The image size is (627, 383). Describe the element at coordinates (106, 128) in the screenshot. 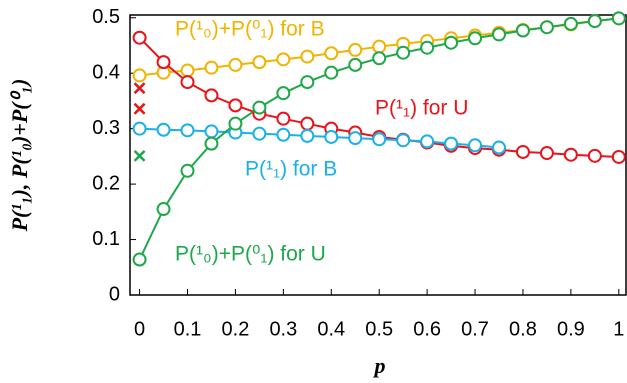

I see `y-tick-label: 0.3` at that location.